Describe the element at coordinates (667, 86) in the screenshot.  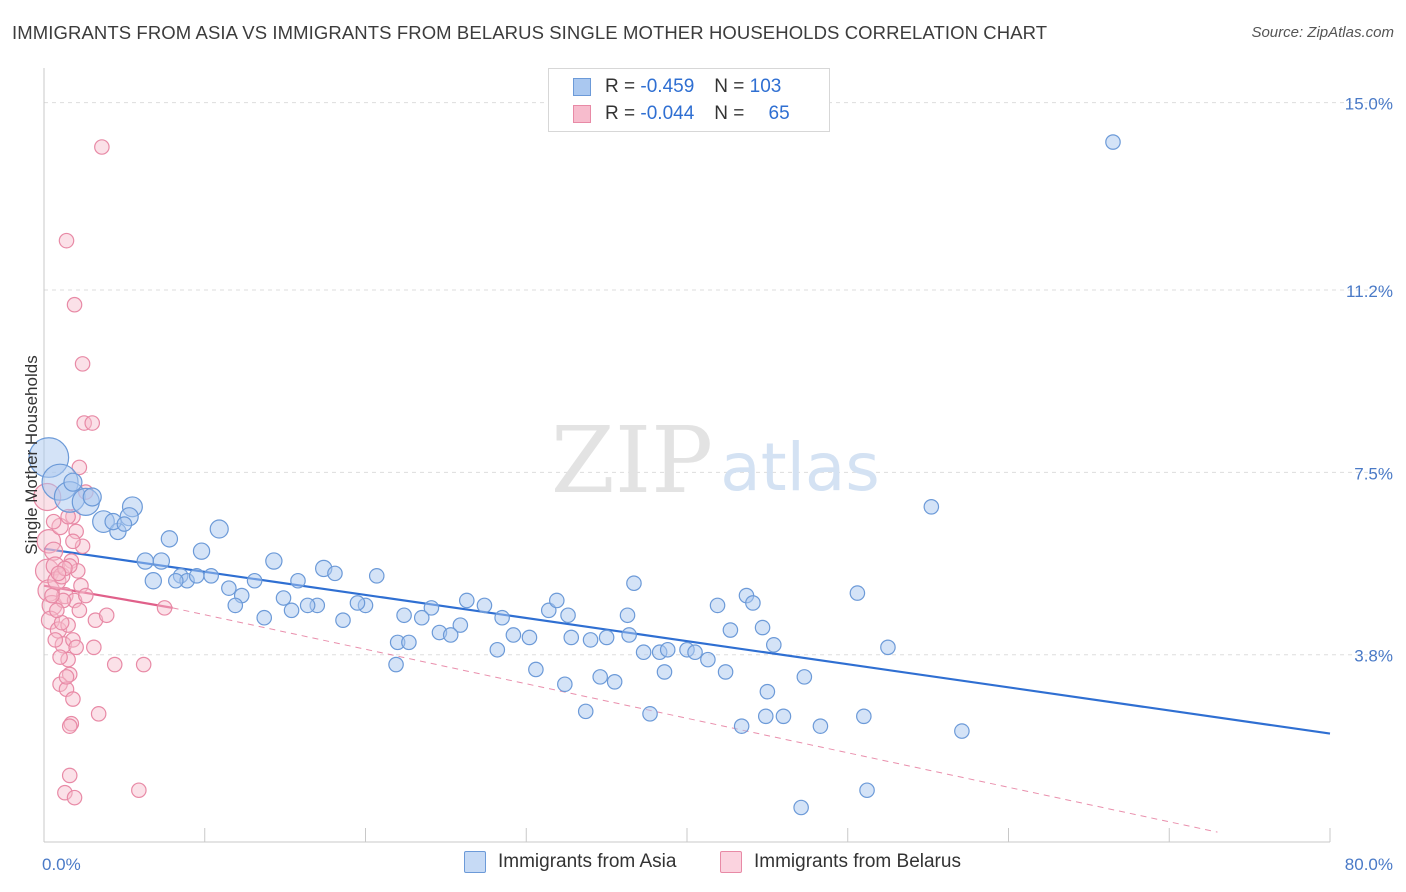
I see `legend-r-value: -0.459` at that location.